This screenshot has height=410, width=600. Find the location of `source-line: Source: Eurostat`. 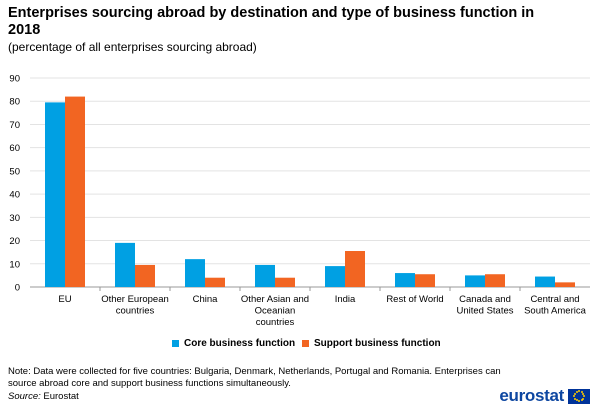

source-line: Source: Eurostat is located at coordinates (43, 396).